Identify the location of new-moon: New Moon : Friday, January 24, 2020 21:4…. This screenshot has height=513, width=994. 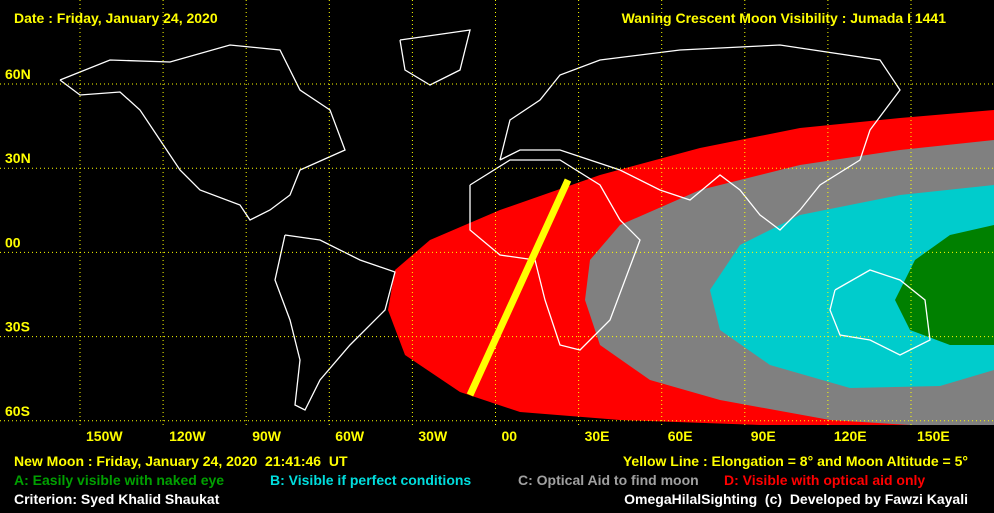
(181, 461).